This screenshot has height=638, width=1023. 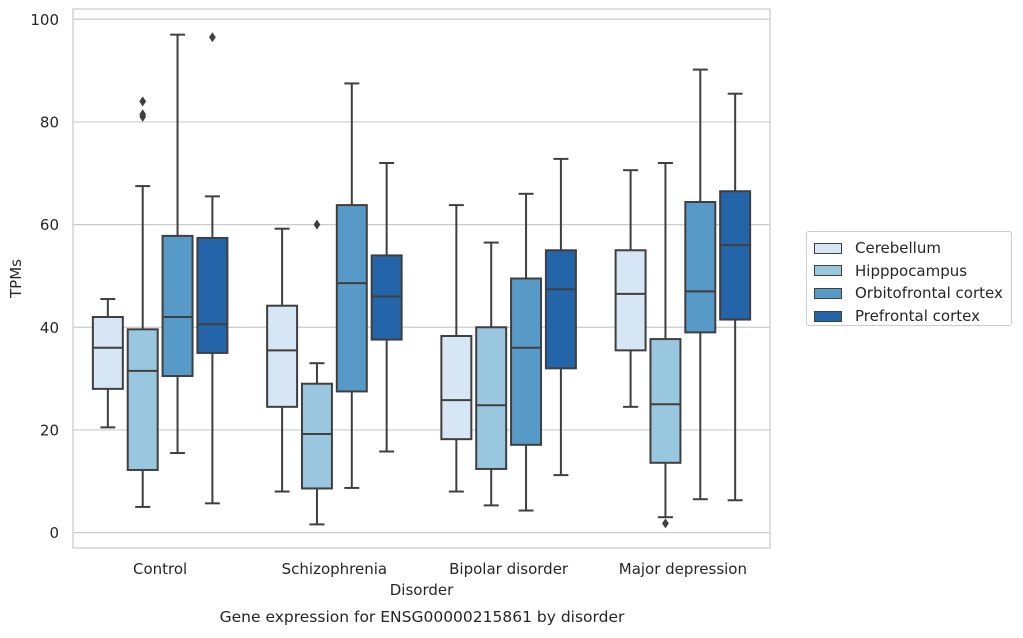 What do you see at coordinates (49, 430) in the screenshot?
I see `y-tick-label: 20` at bounding box center [49, 430].